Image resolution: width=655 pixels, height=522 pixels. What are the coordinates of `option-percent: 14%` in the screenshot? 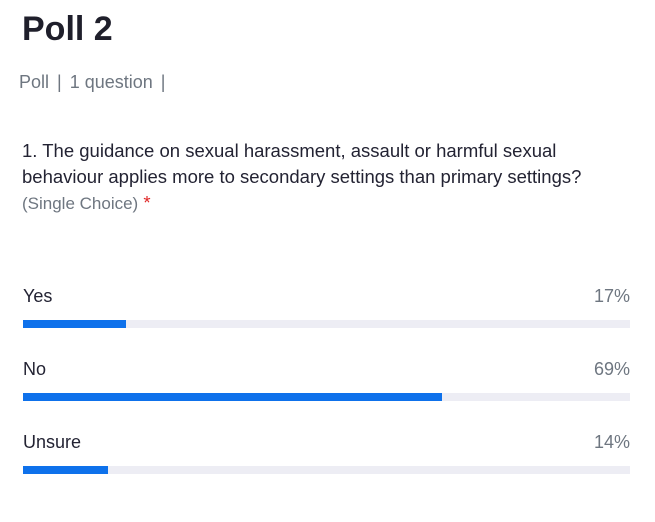 It's located at (611, 442).